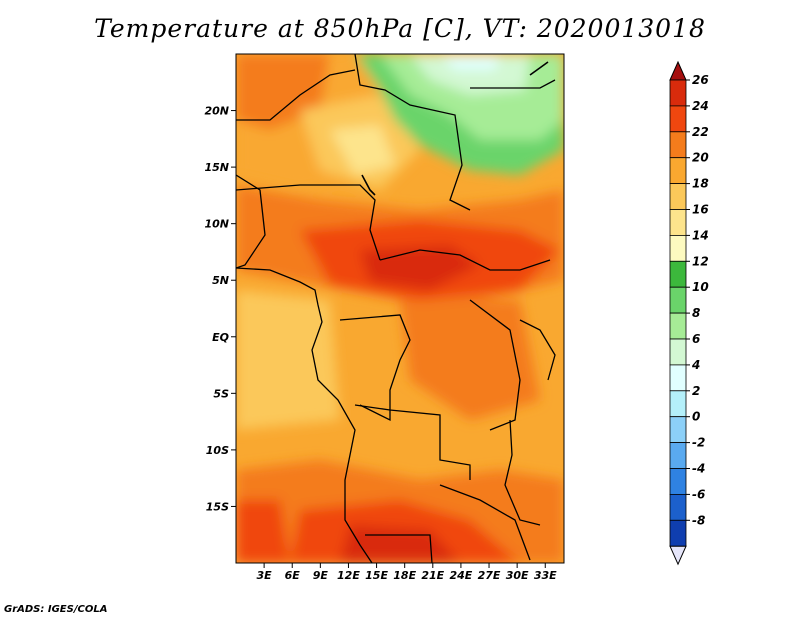 The image size is (800, 618). Describe the element at coordinates (348, 575) in the screenshot. I see `x-tick-label: 12E` at that location.